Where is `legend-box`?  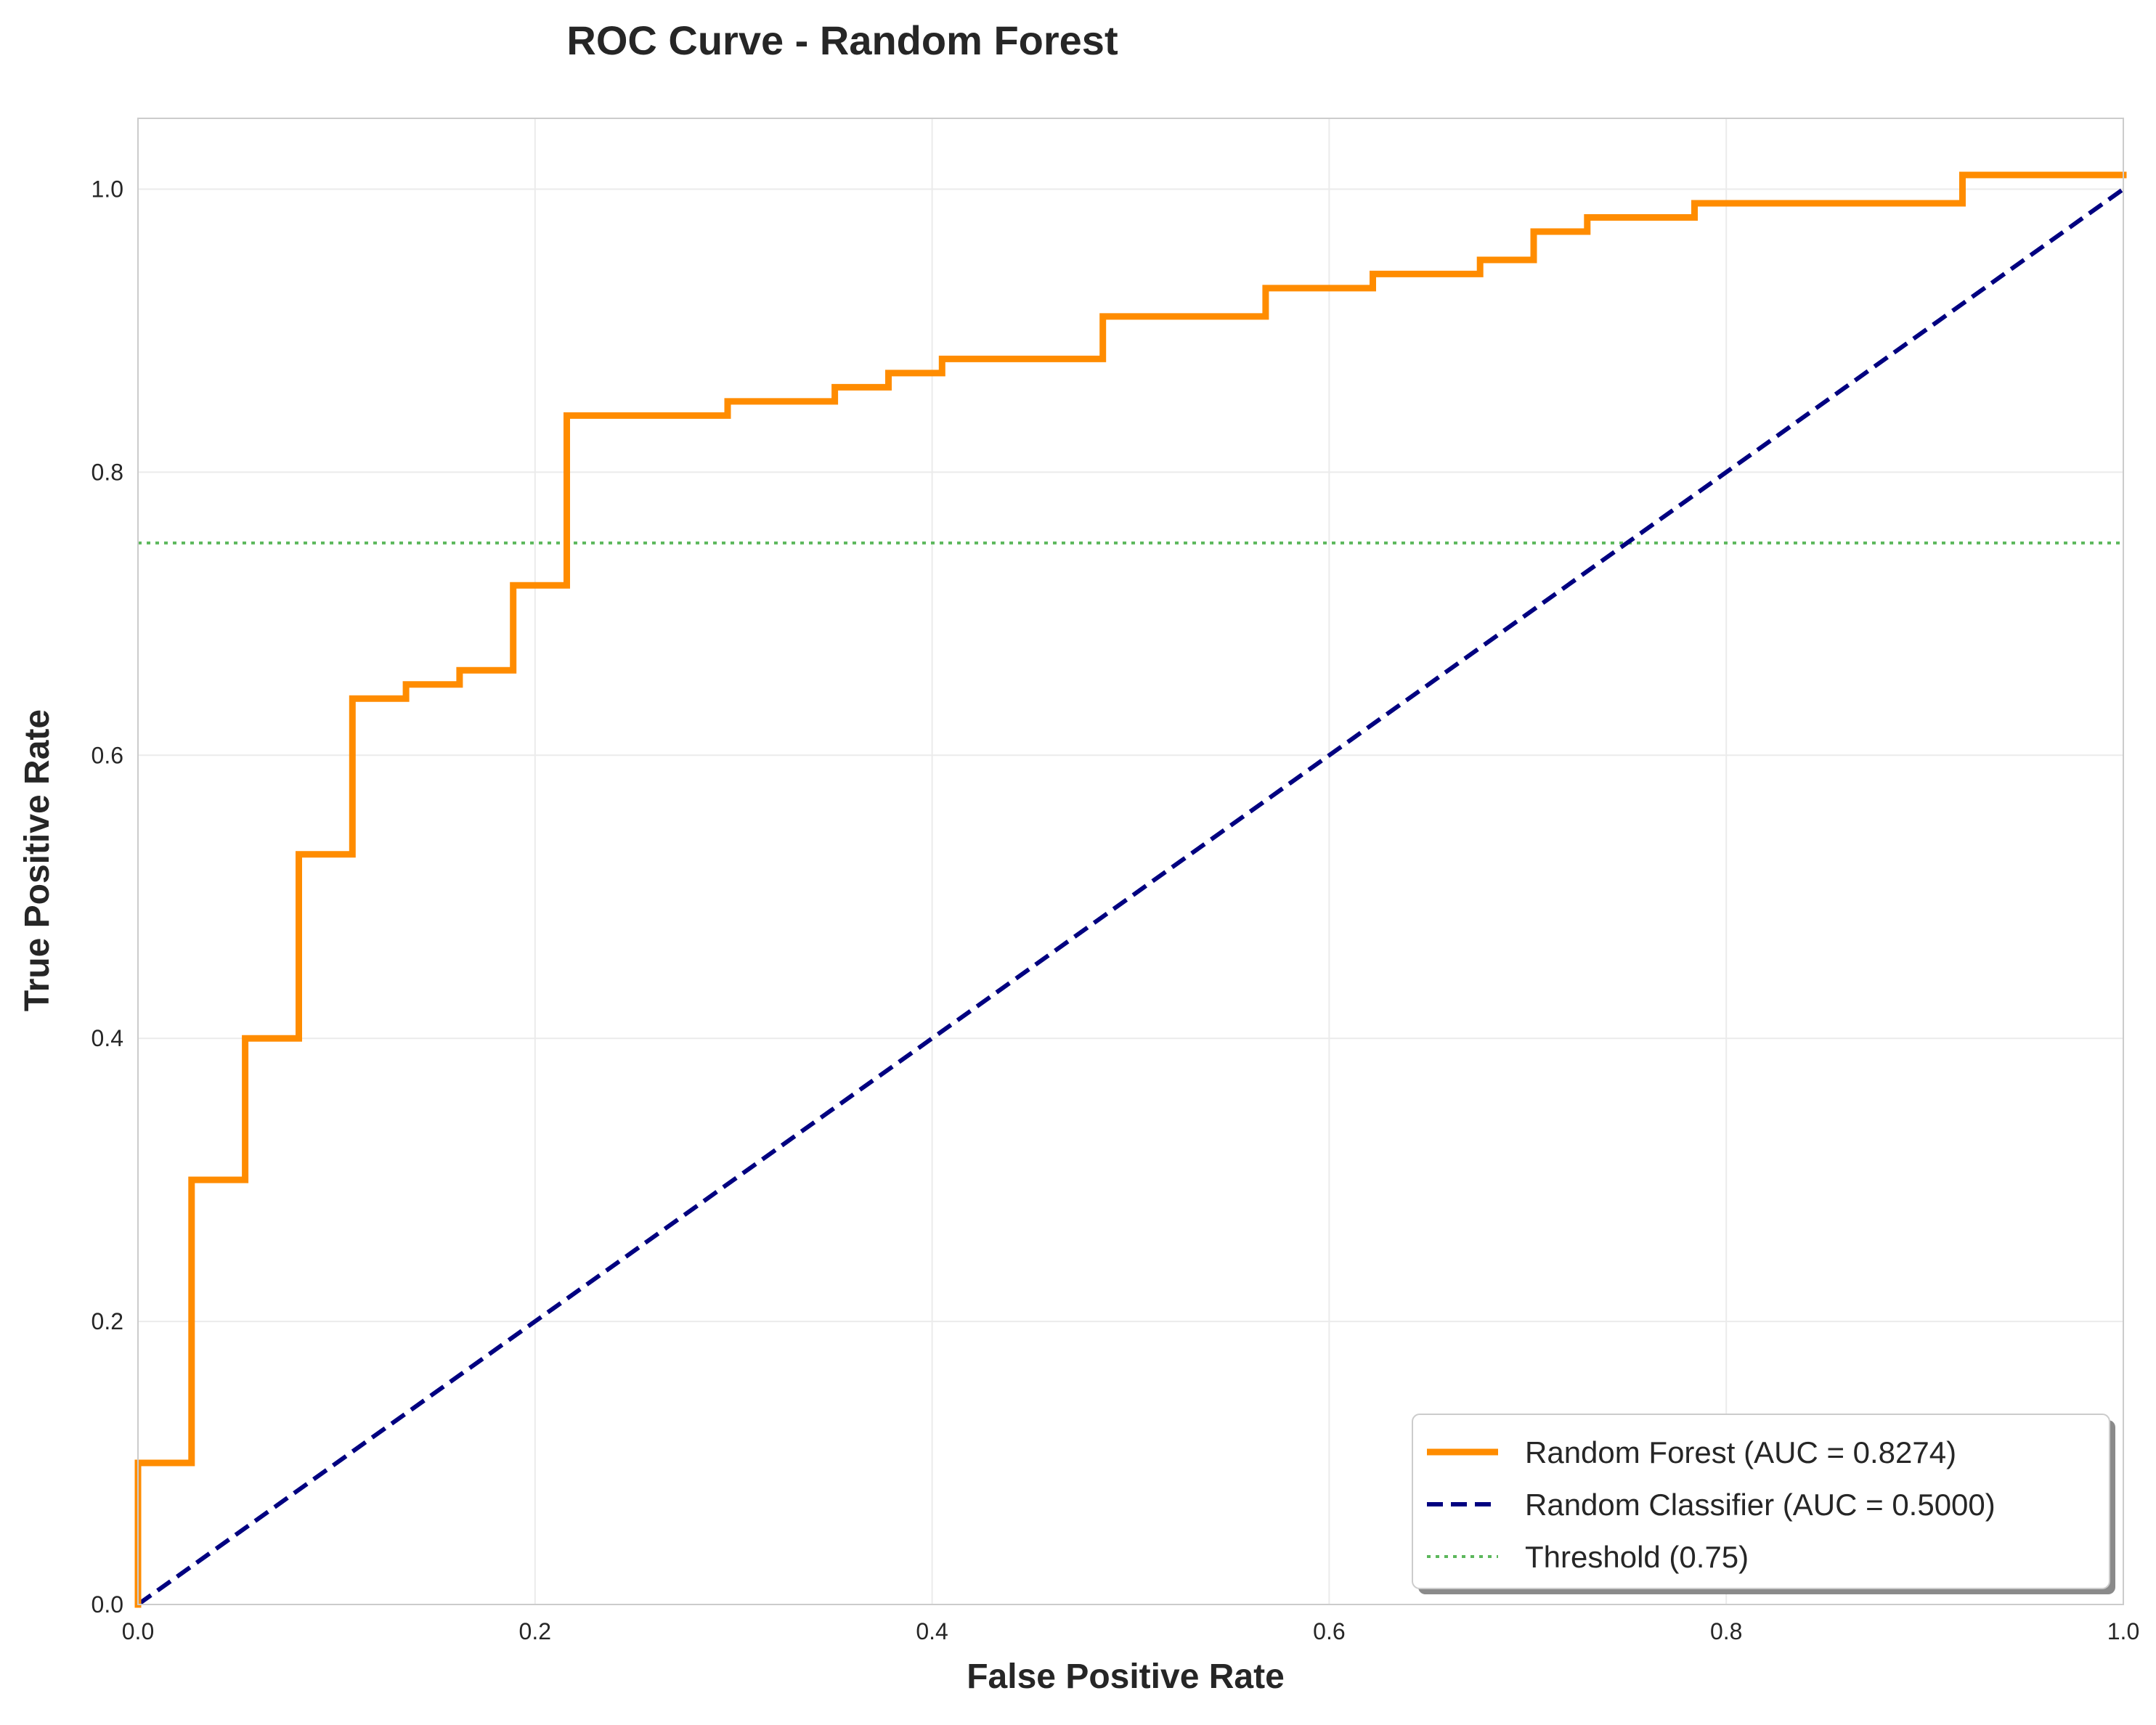 legend-box is located at coordinates (1761, 1501).